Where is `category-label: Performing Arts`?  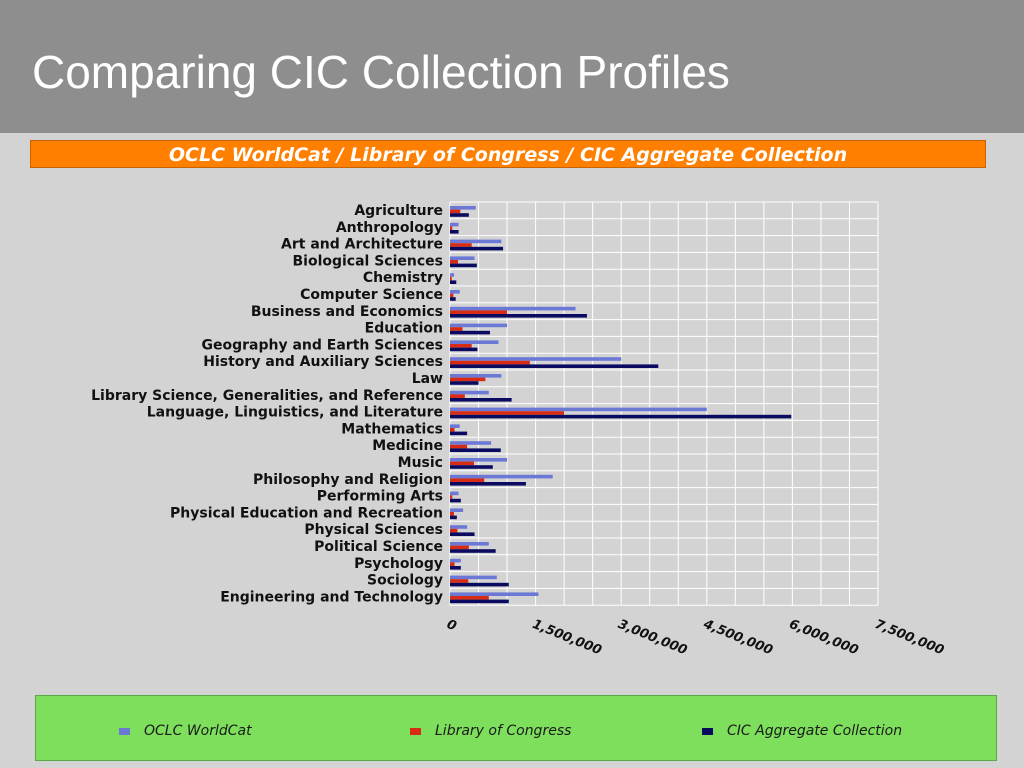 category-label: Performing Arts is located at coordinates (380, 497).